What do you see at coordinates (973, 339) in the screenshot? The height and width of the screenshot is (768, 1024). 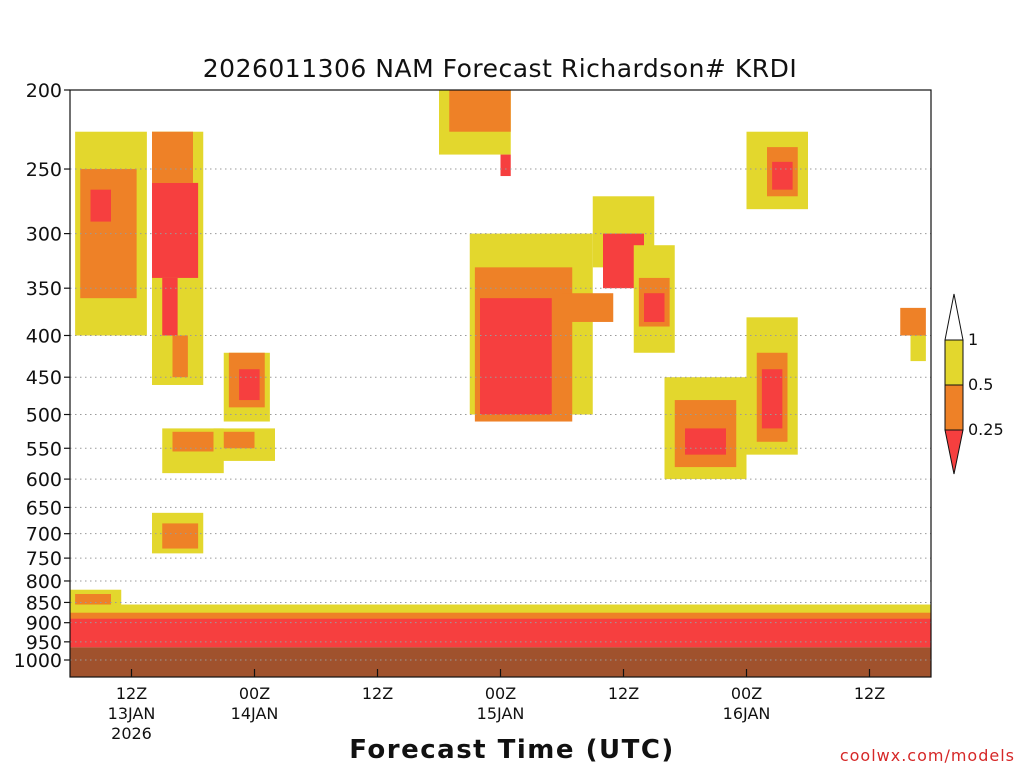 I see `legend-label: 1` at bounding box center [973, 339].